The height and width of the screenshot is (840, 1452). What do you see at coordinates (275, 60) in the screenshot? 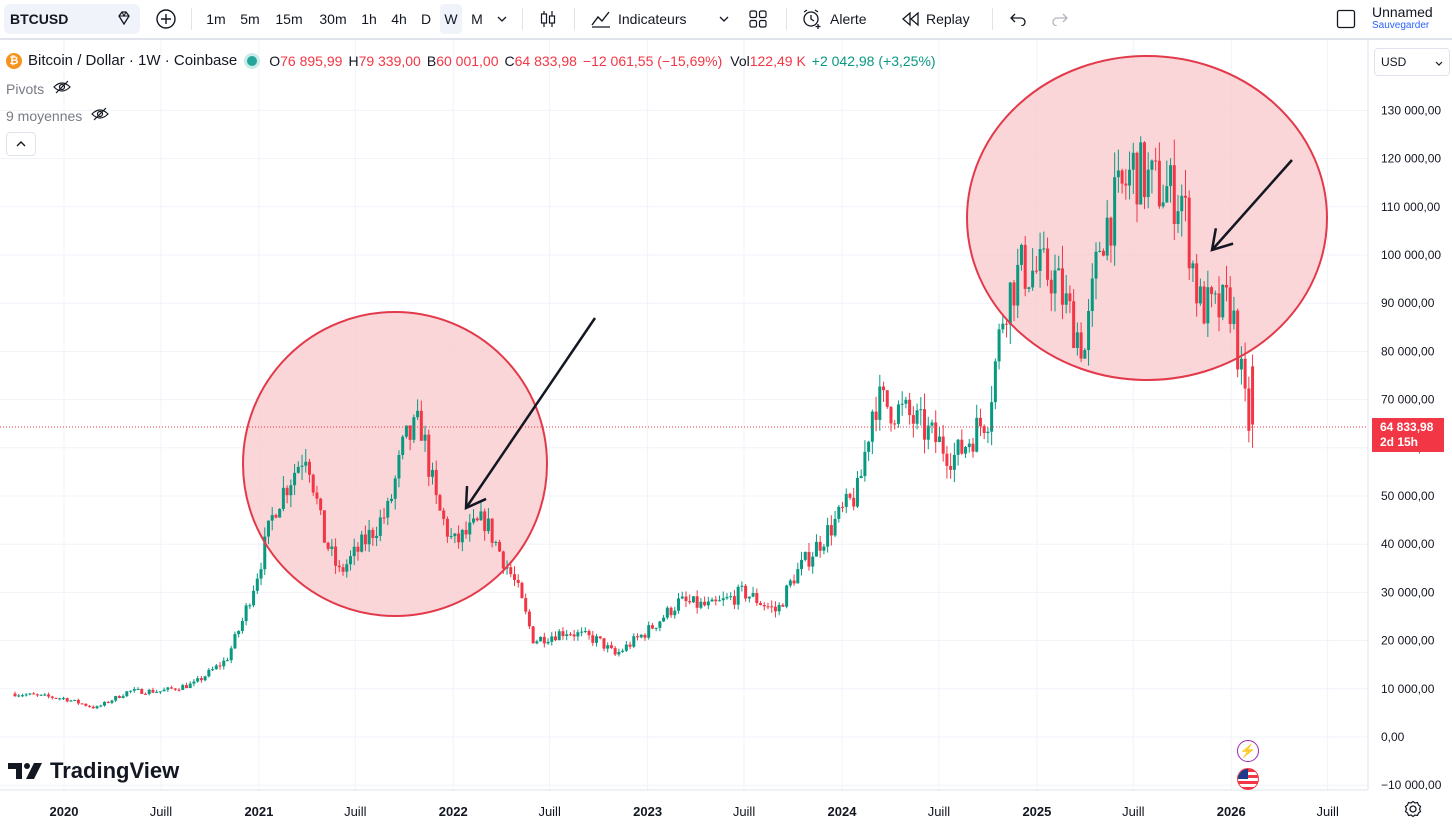
I see `open-label: O` at bounding box center [275, 60].